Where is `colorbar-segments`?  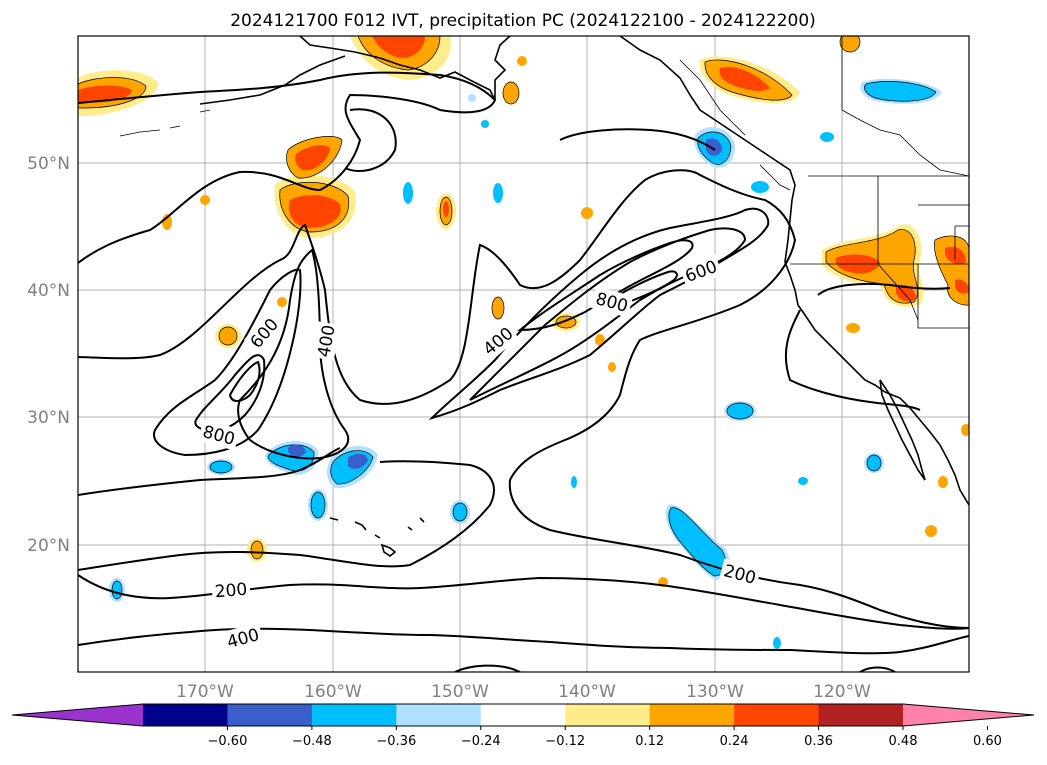 colorbar-segments is located at coordinates (523, 715).